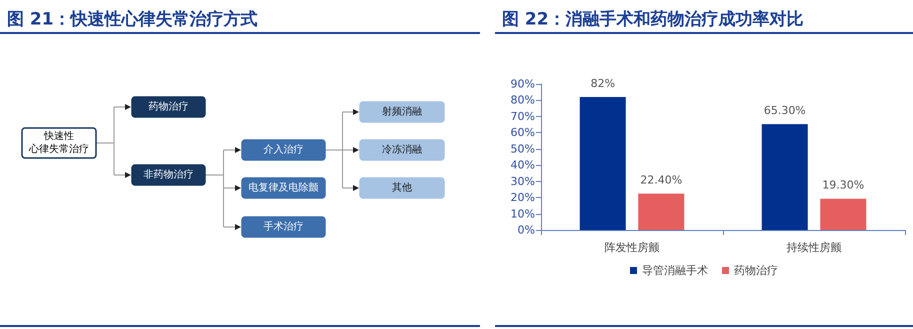 The width and height of the screenshot is (913, 329). What do you see at coordinates (522, 116) in the screenshot?
I see `y-tick-label: 70%` at bounding box center [522, 116].